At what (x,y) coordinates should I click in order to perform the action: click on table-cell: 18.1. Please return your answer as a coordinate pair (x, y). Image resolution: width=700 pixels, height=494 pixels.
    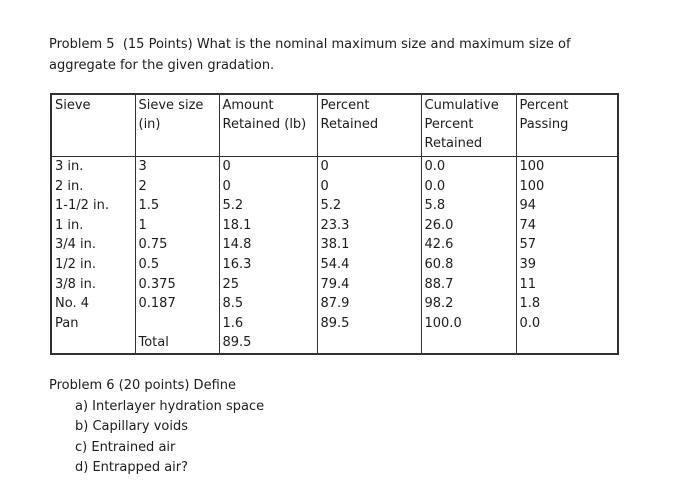
    Looking at the image, I should click on (267, 225).